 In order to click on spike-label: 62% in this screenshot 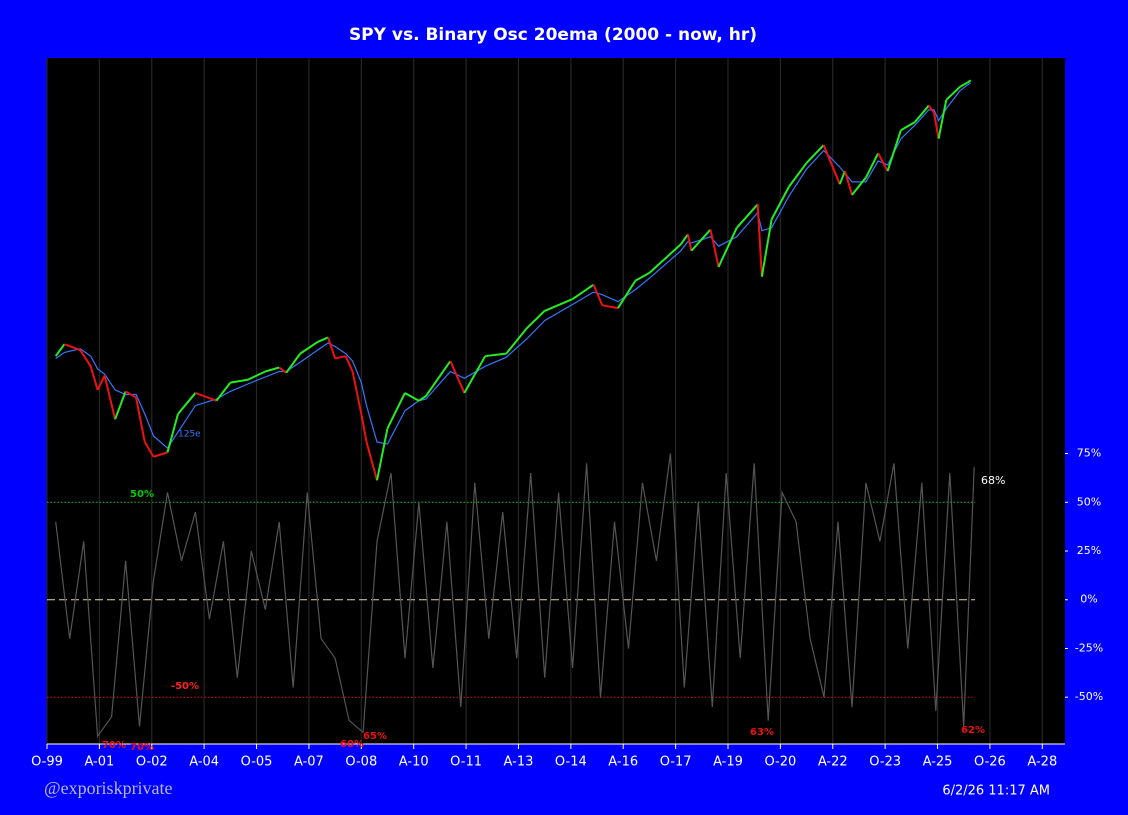, I will do `click(973, 730)`.